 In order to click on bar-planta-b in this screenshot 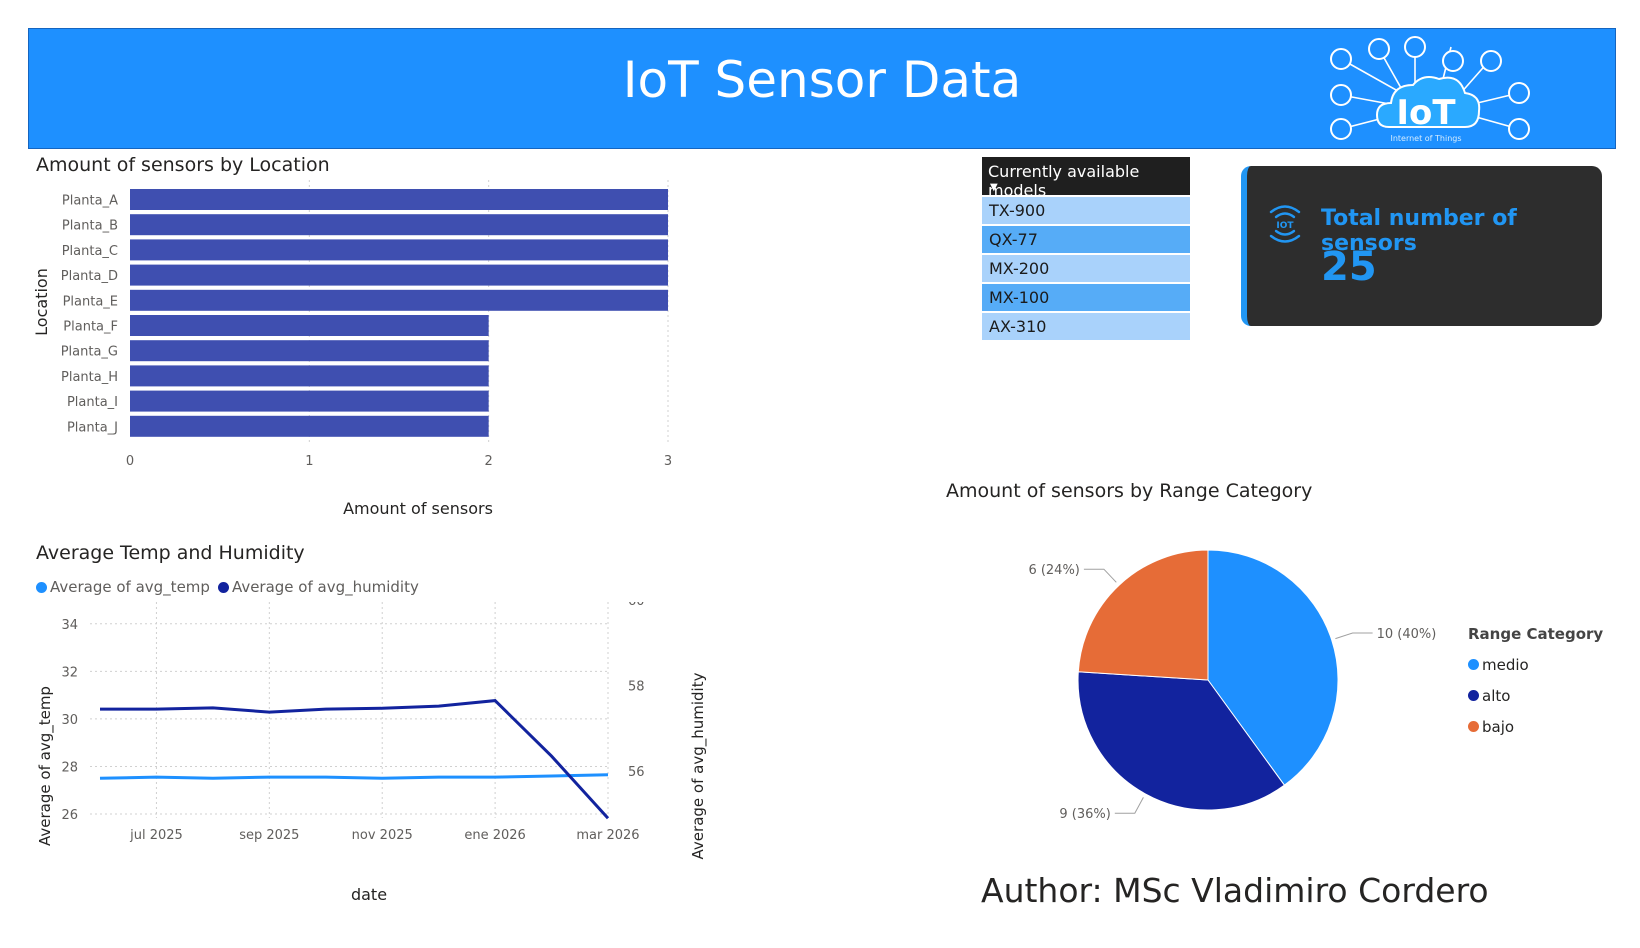, I will do `click(399, 225)`.